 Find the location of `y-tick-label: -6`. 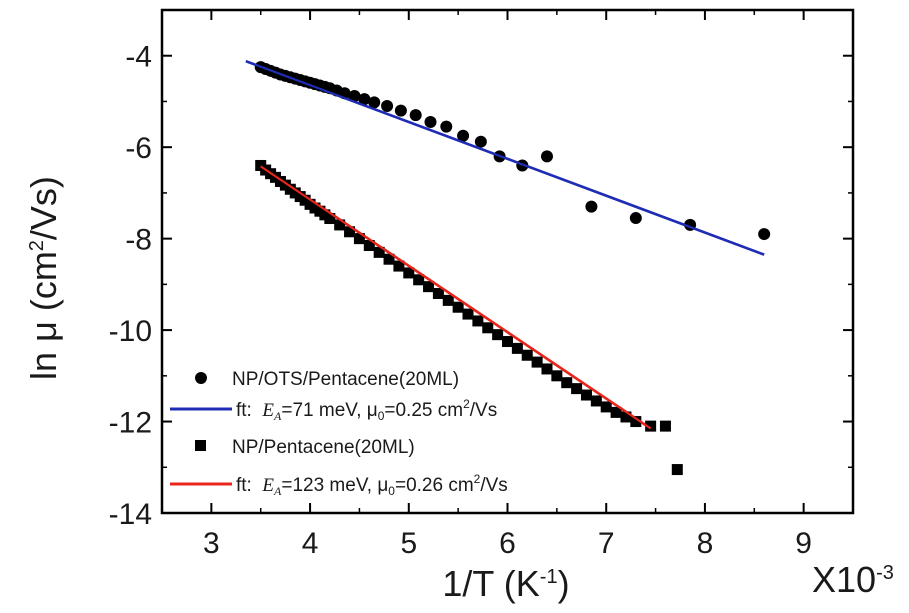

y-tick-label: -6 is located at coordinates (138, 148).